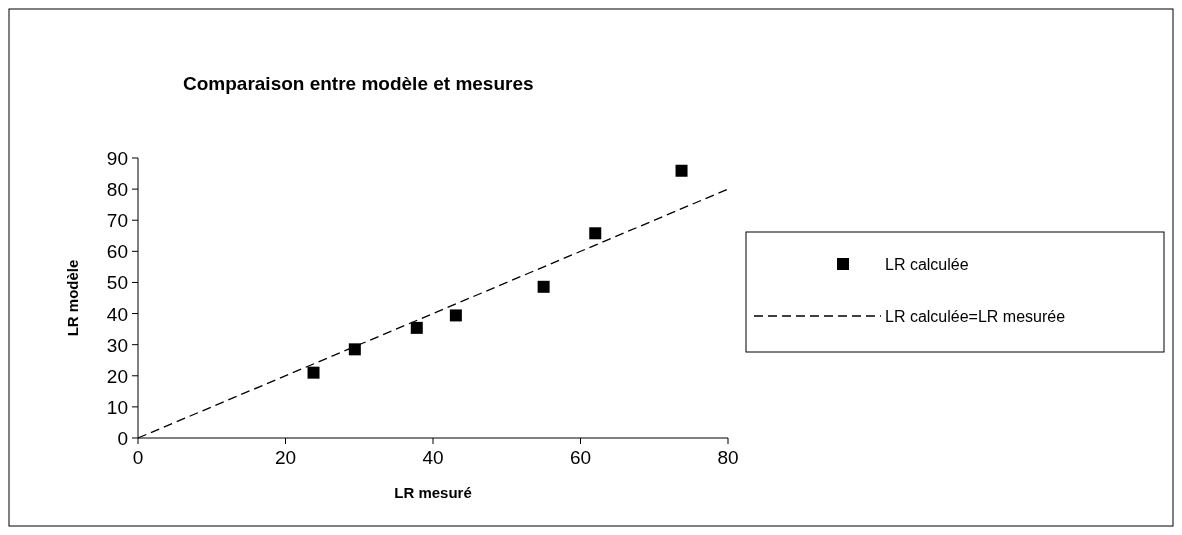 Image resolution: width=1182 pixels, height=535 pixels. I want to click on legend-label: LR calculée, so click(927, 264).